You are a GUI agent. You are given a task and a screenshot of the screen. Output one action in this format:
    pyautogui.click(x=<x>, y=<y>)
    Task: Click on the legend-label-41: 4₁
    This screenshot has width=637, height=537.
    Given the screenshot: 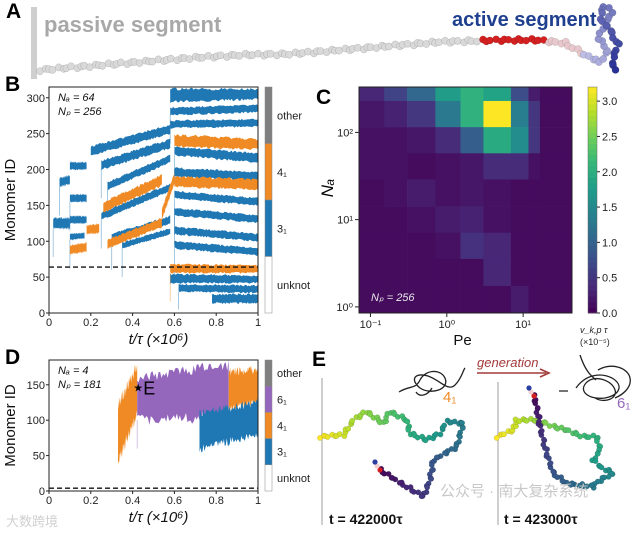 What is the action you would take?
    pyautogui.click(x=282, y=173)
    